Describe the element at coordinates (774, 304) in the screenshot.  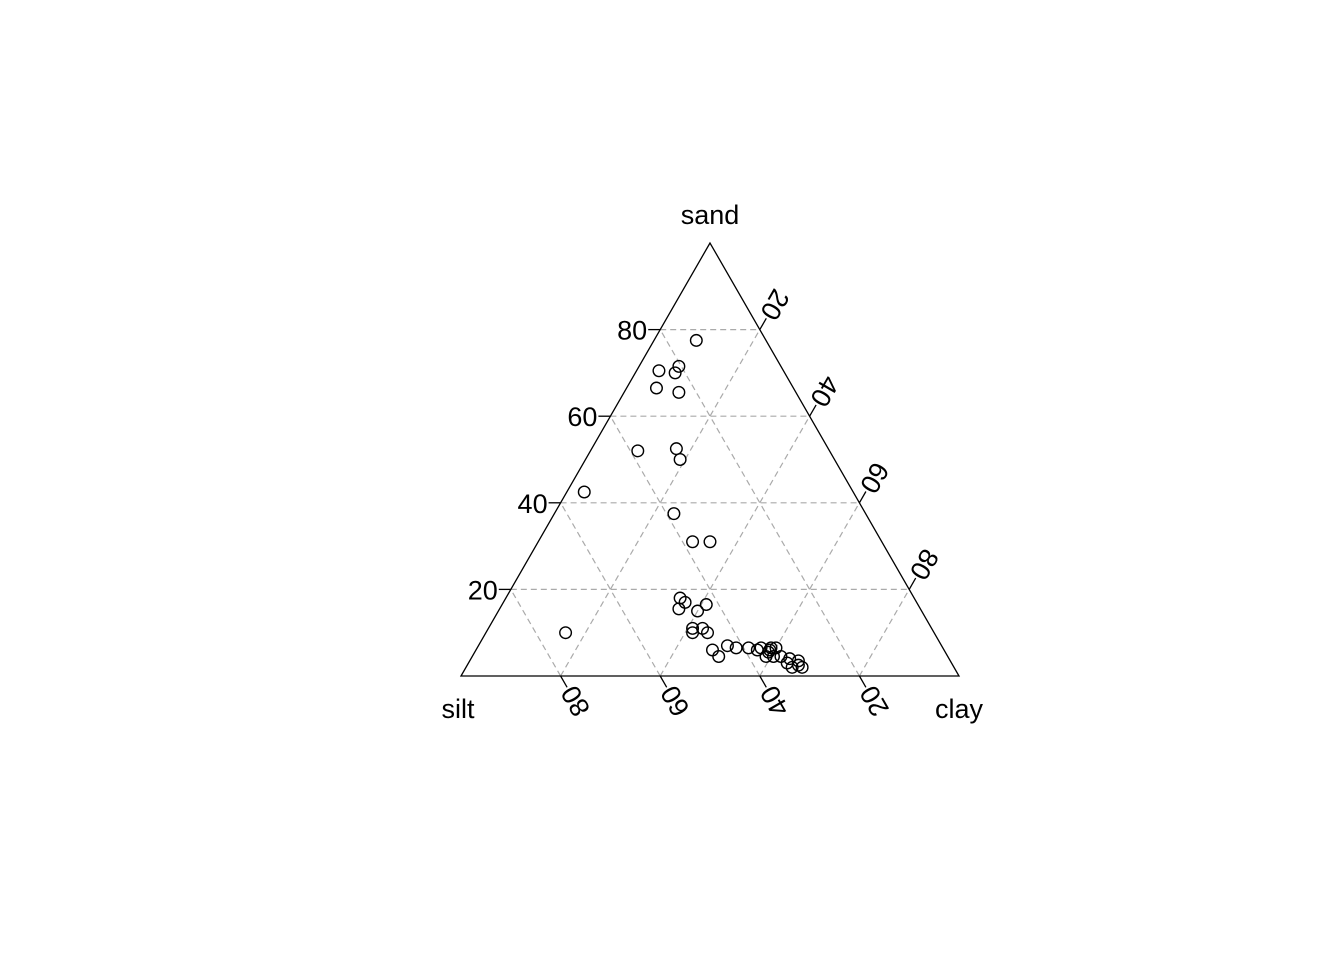
I see `tick-label-clay-20: 20` at that location.